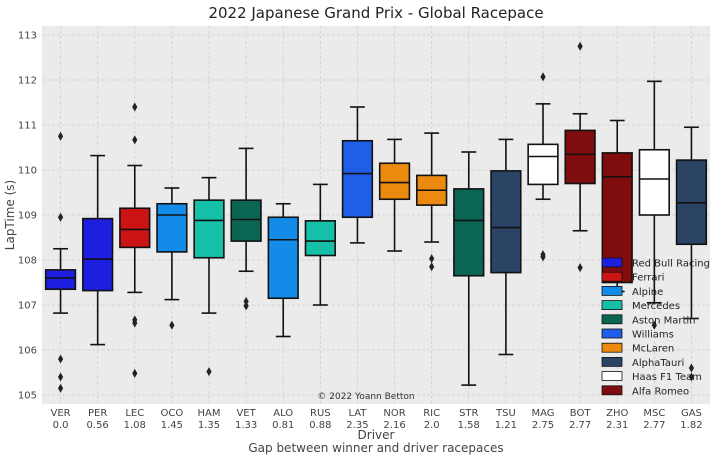 This screenshot has height=464, width=718. I want to click on y-tick-label: 107, so click(27, 306).